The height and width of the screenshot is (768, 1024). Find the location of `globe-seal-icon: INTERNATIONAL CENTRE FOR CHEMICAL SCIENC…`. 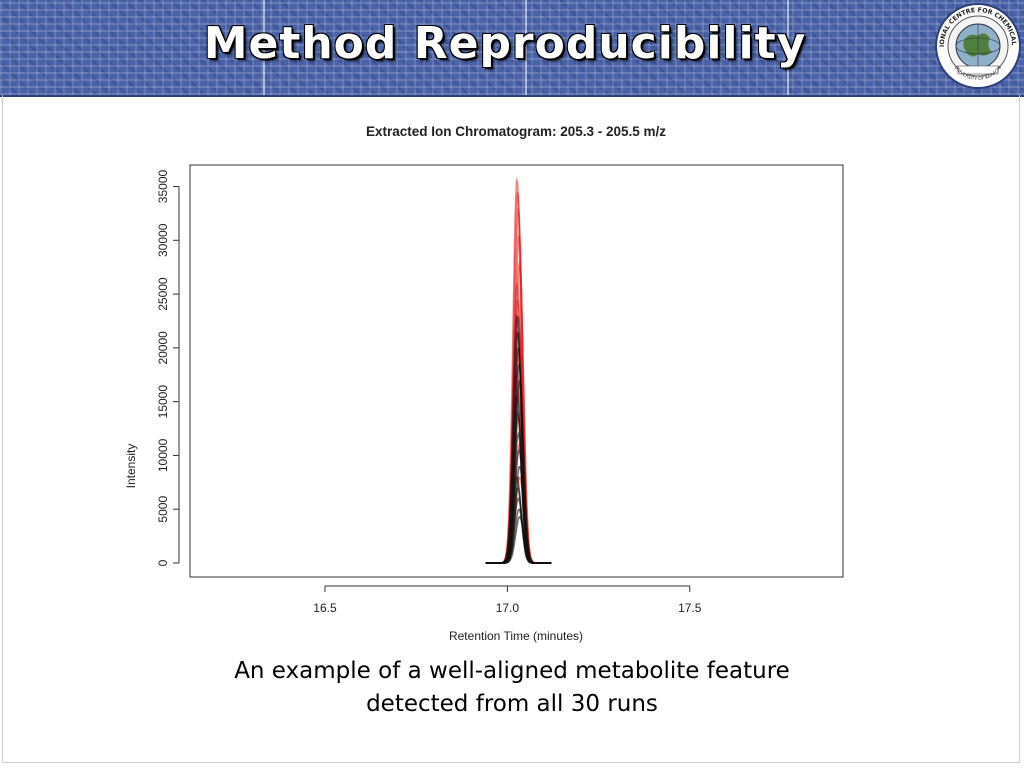

globe-seal-icon: INTERNATIONAL CENTRE FOR CHEMICAL SCIENC… is located at coordinates (977, 45).